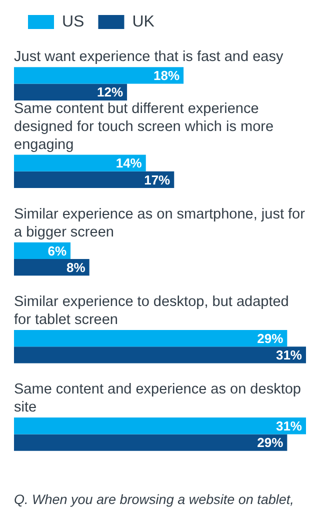 The width and height of the screenshot is (320, 518). I want to click on data-label: 8%, so click(76, 267).